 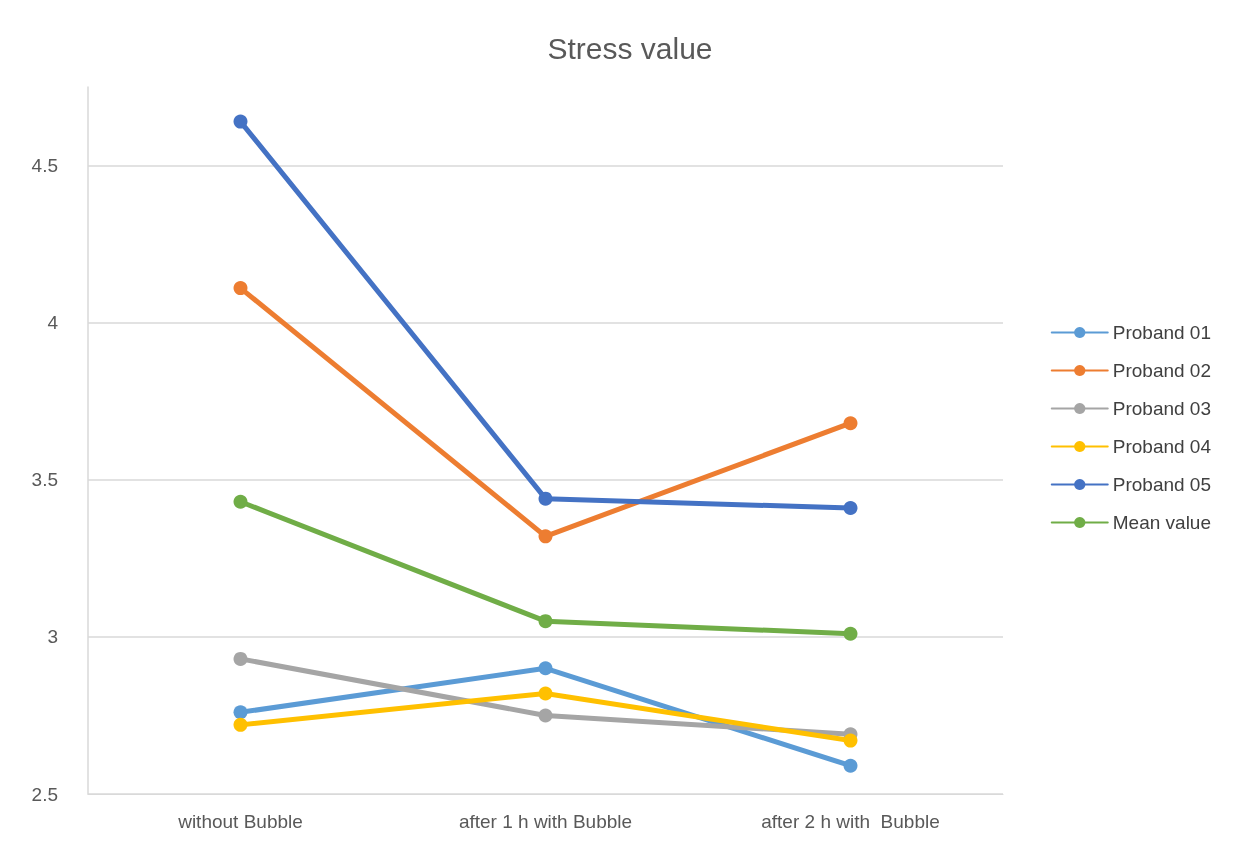 What do you see at coordinates (1161, 370) in the screenshot?
I see `legend-label: Proband 02` at bounding box center [1161, 370].